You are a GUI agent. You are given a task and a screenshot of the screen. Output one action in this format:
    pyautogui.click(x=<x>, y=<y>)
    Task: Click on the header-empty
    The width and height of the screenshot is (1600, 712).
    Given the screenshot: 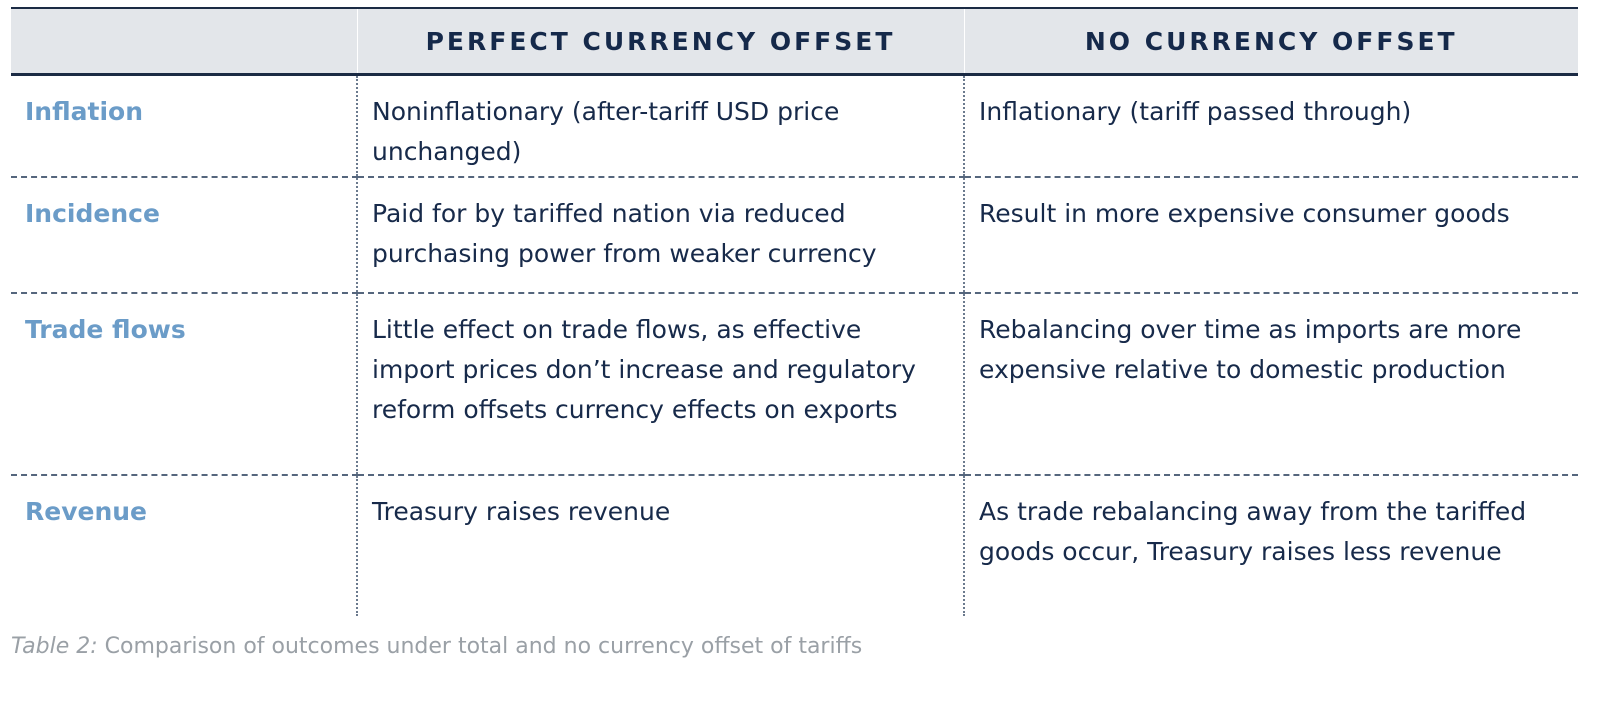 What is the action you would take?
    pyautogui.click(x=184, y=41)
    